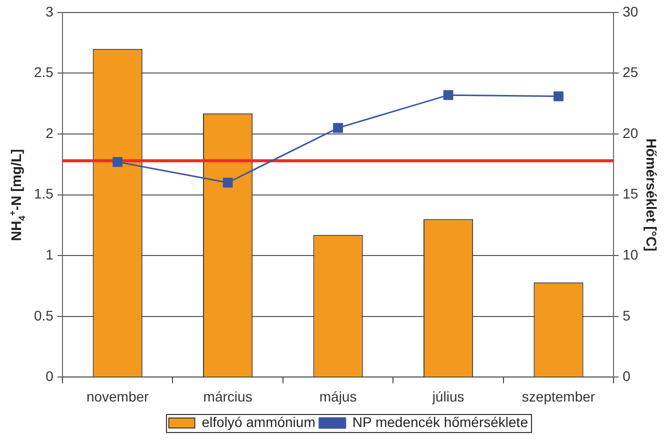  What do you see at coordinates (44, 72) in the screenshot?
I see `y-tick-label: 2.5` at bounding box center [44, 72].